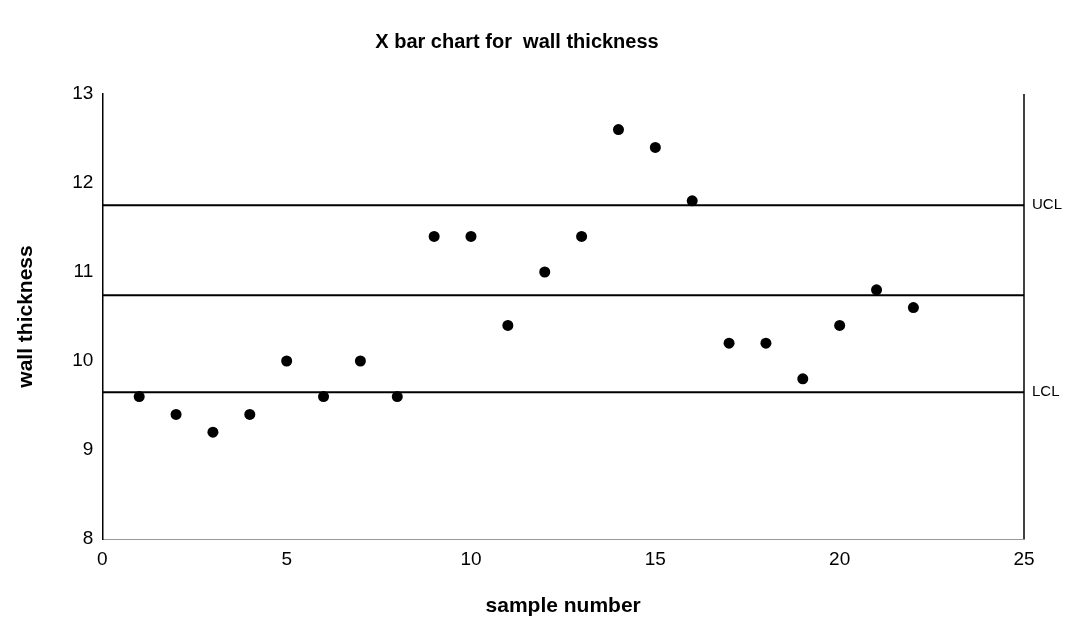 Image resolution: width=1084 pixels, height=638 pixels. I want to click on y-tick-label: 12, so click(83, 182).